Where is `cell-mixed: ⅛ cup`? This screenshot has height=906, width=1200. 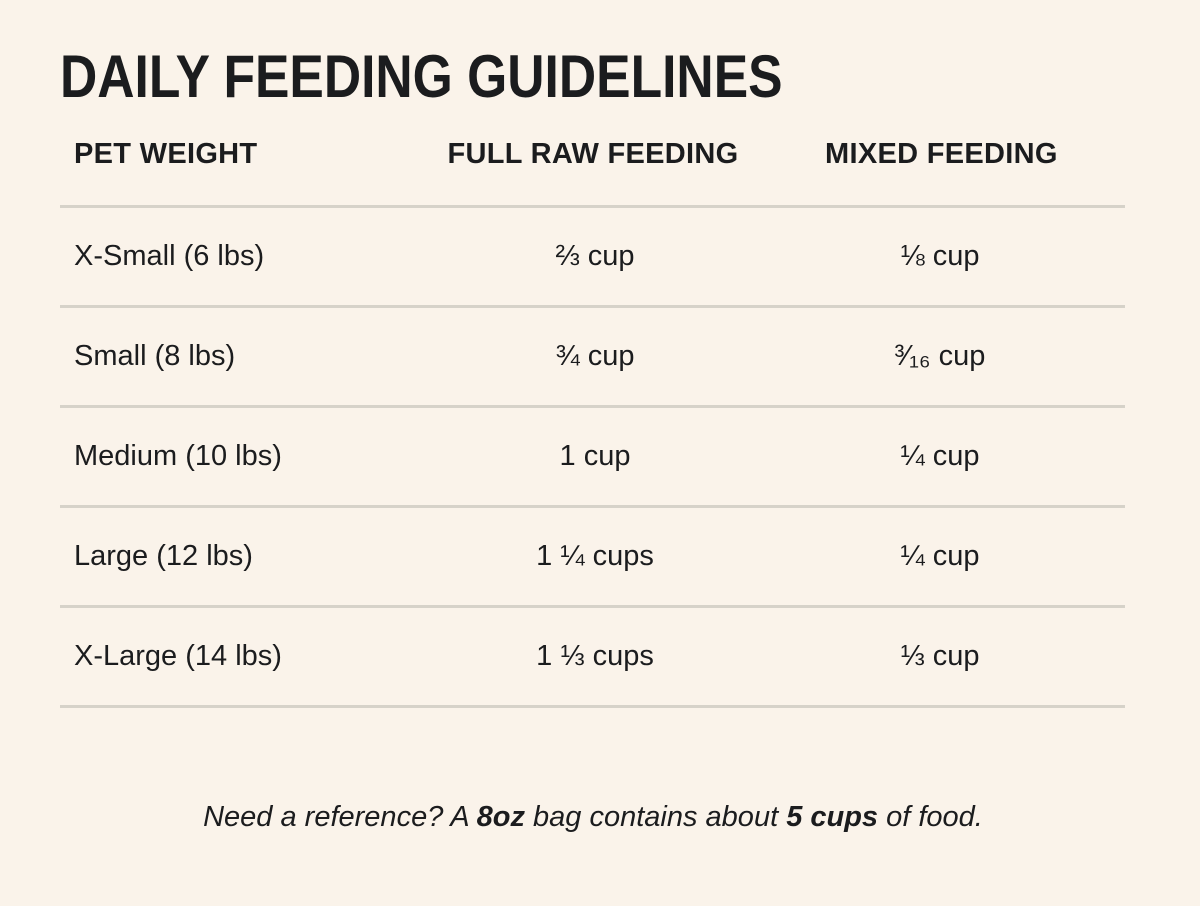
cell-mixed: ⅛ cup is located at coordinates (940, 256).